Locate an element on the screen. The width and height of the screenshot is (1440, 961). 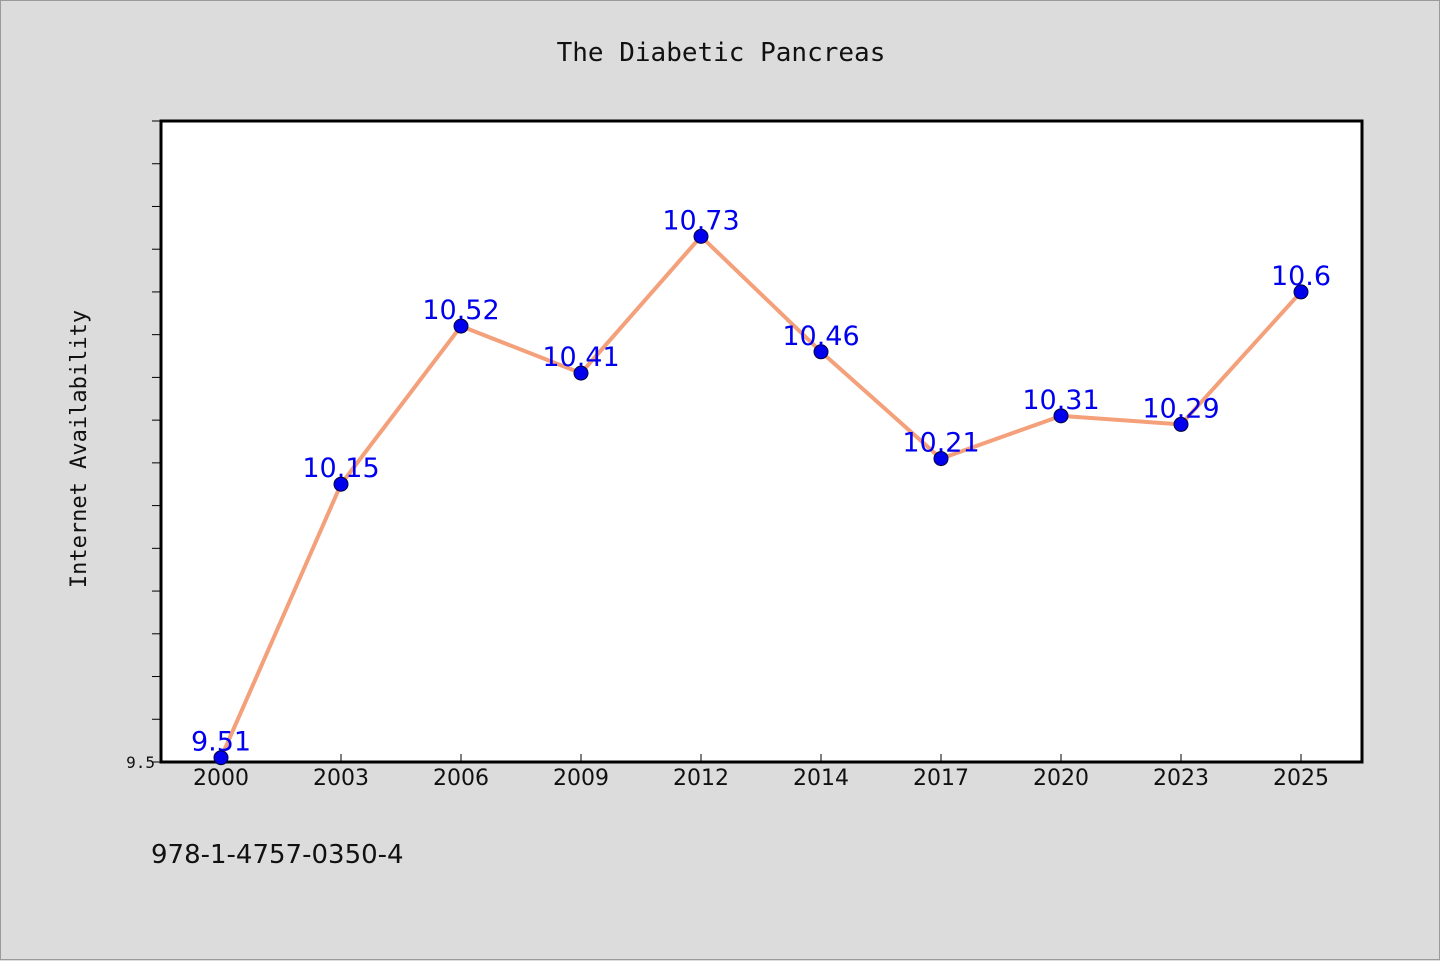
data-label: 10.41 is located at coordinates (580, 357).